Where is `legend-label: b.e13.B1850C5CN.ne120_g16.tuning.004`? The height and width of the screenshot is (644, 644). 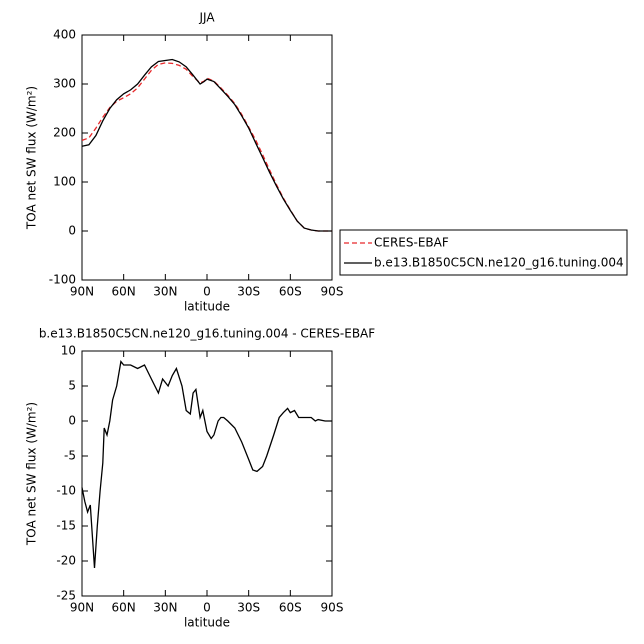
legend-label: b.e13.B1850C5CN.ne120_g16.tuning.004 is located at coordinates (499, 263).